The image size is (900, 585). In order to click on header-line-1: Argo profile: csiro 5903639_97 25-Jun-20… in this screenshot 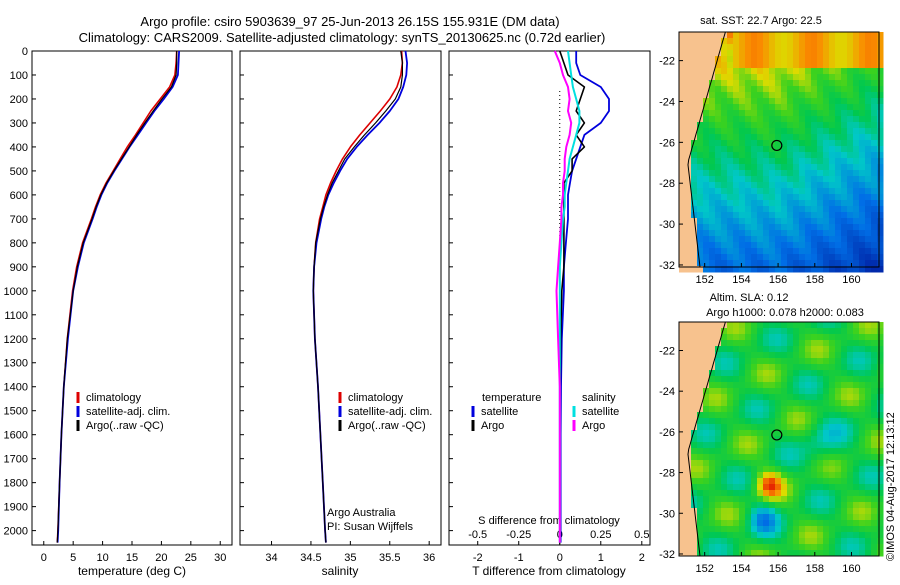, I will do `click(349, 21)`.